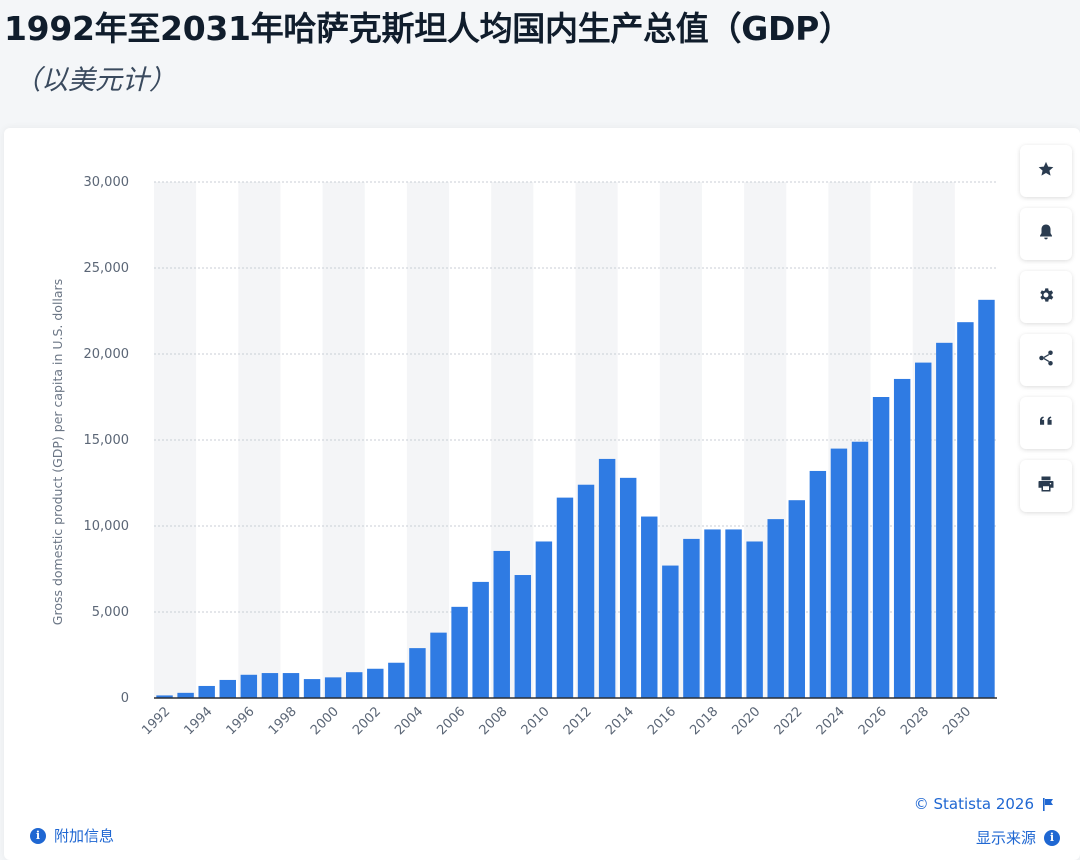 This screenshot has width=1080, height=860. What do you see at coordinates (417, 673) in the screenshot?
I see `bar-2004` at bounding box center [417, 673].